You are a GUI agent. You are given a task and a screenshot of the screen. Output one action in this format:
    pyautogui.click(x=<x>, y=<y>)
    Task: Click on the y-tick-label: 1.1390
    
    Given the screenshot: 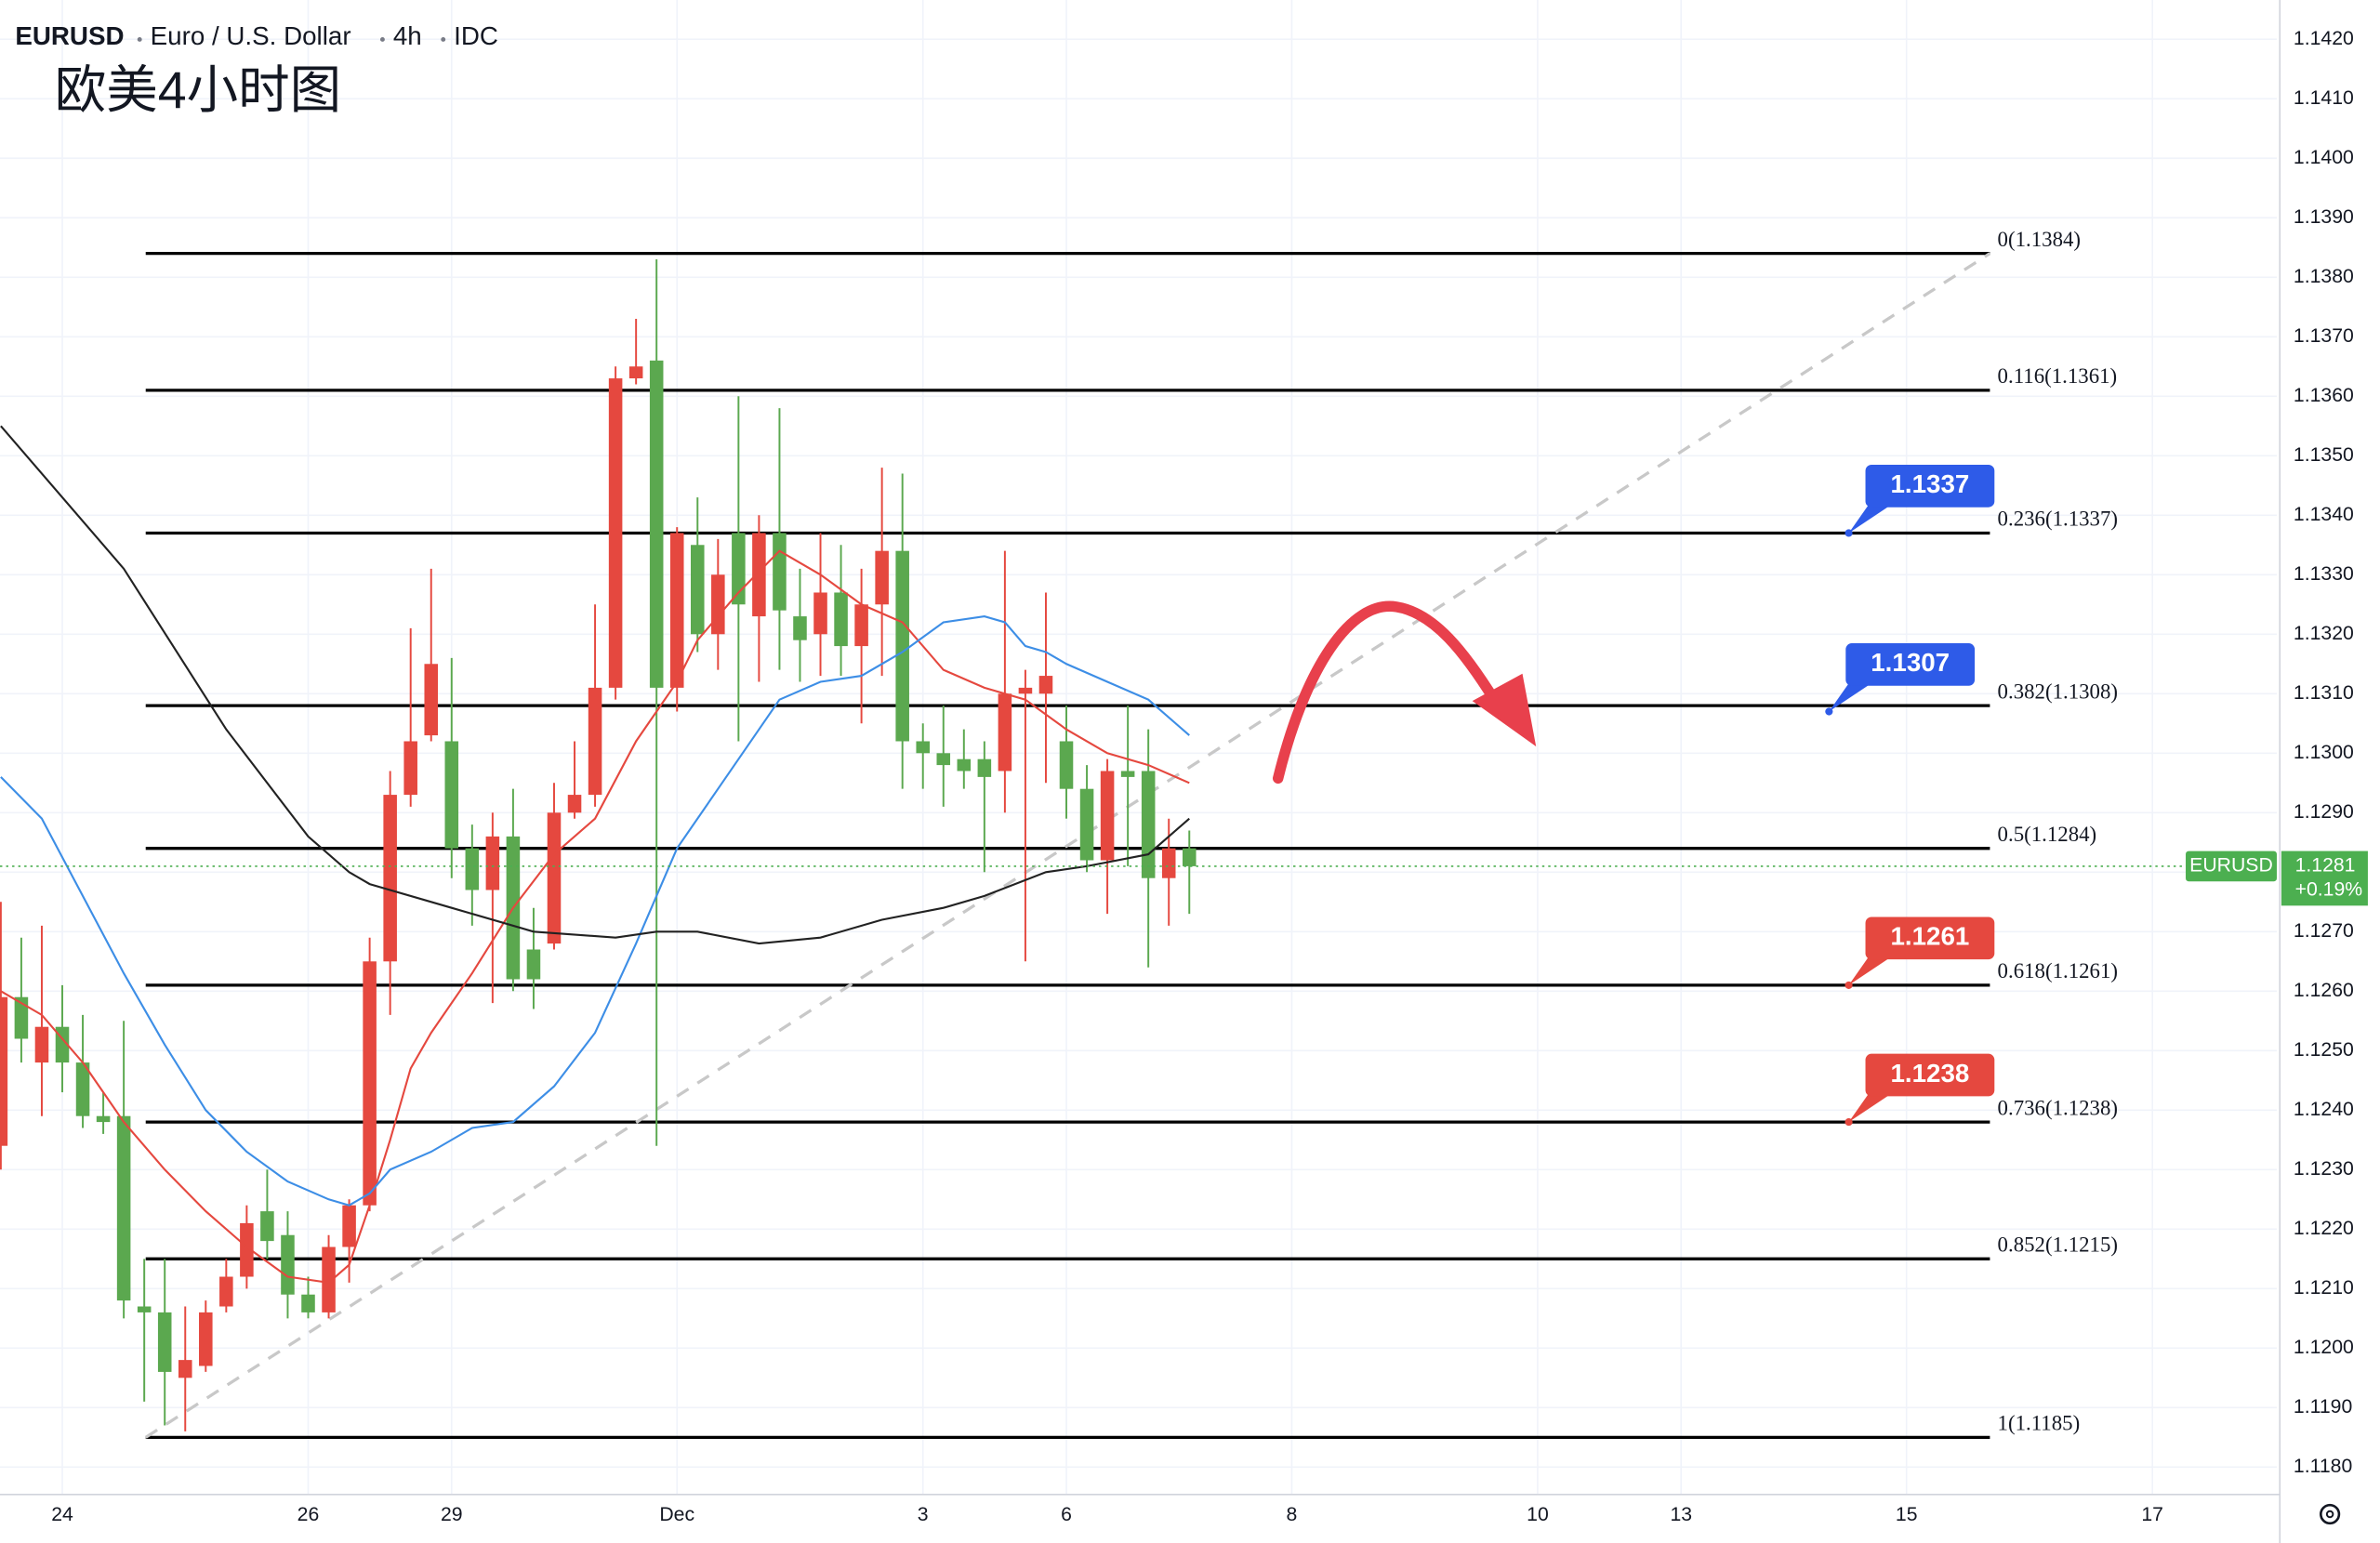 What is the action you would take?
    pyautogui.click(x=2324, y=217)
    